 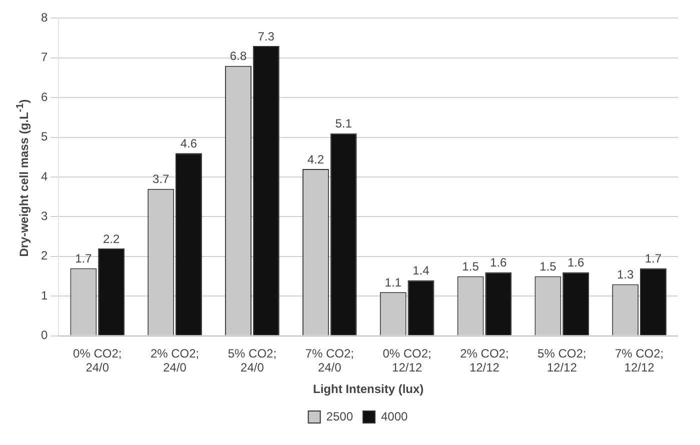 I want to click on legend-label: 4000, so click(x=394, y=416).